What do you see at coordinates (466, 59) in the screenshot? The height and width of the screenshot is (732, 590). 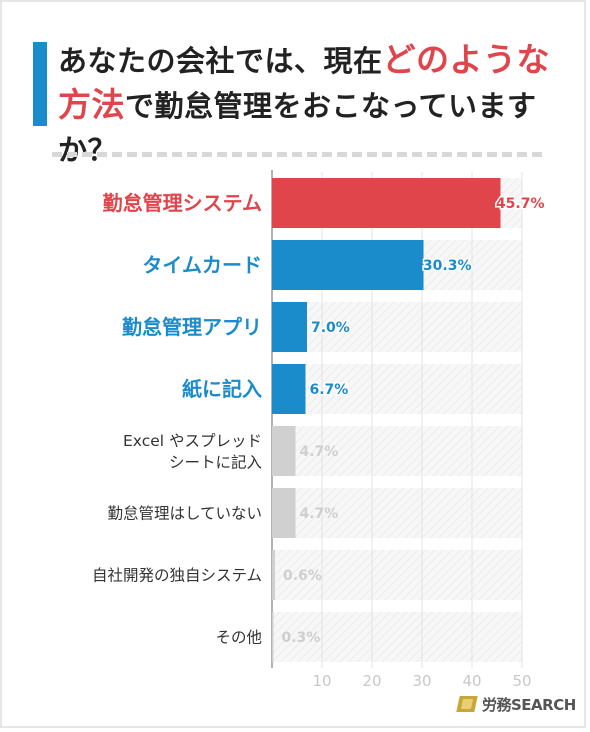 I see `title-highlight1: どのような` at bounding box center [466, 59].